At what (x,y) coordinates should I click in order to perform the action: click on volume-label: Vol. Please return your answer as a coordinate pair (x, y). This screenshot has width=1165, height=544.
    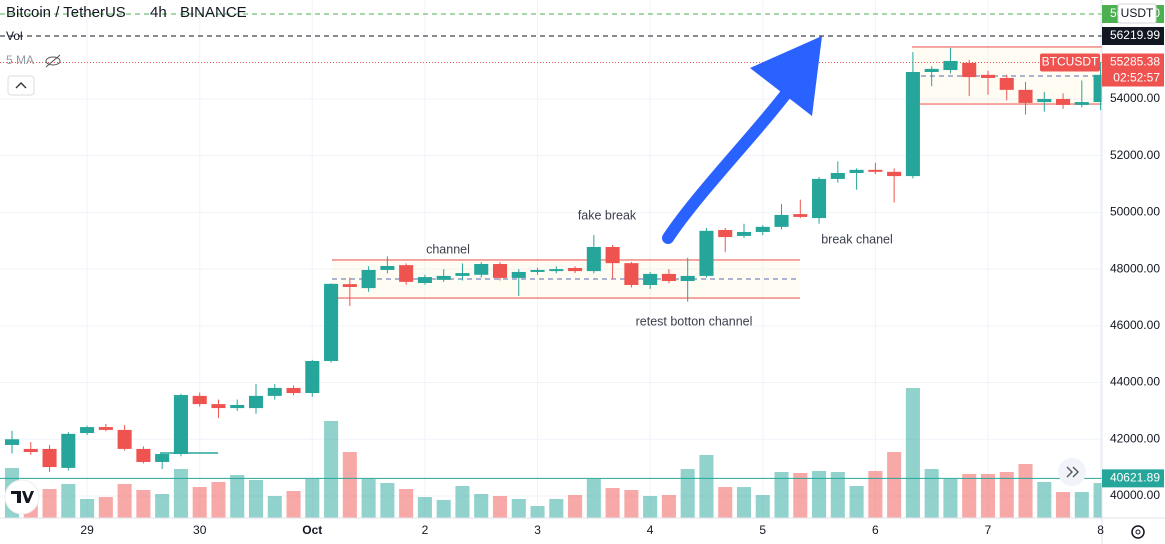
    Looking at the image, I should click on (14, 36).